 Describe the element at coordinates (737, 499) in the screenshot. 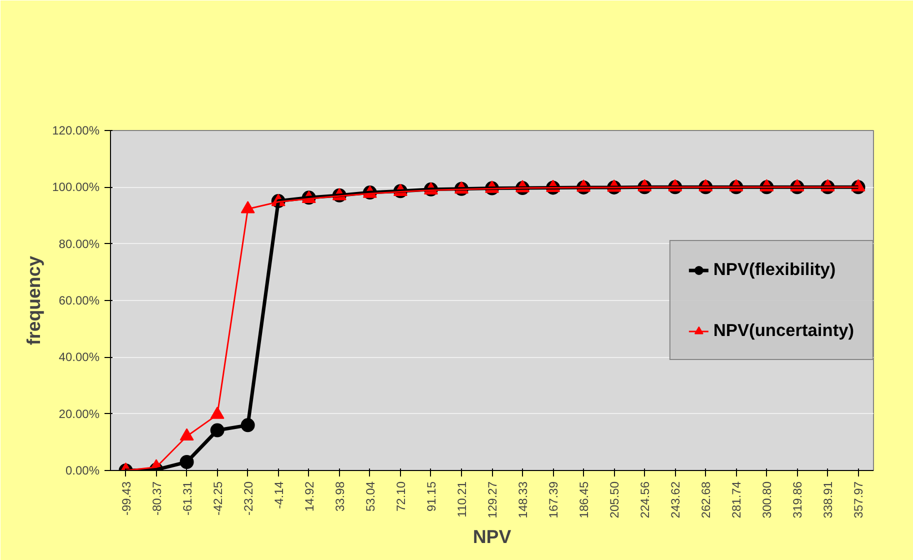

I see `x-tick-label: 281.74` at that location.